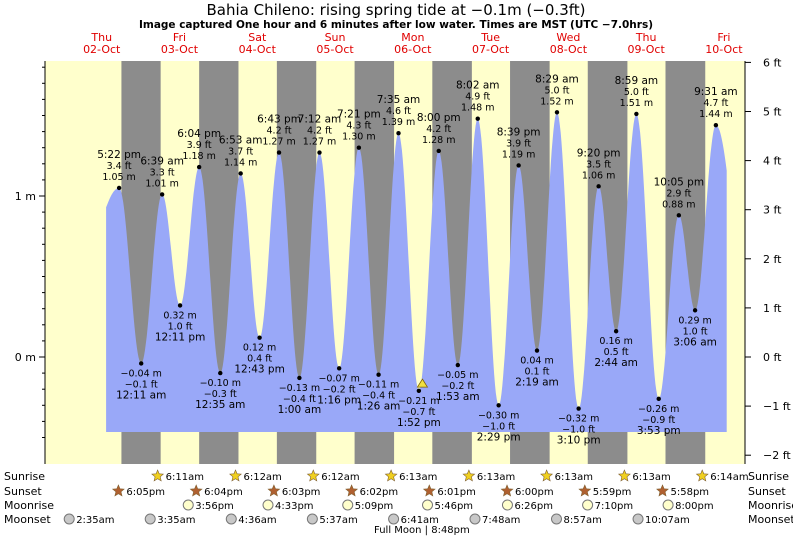 This screenshot has height=539, width=793. I want to click on extreme-ft: 3.9 ft, so click(518, 143).